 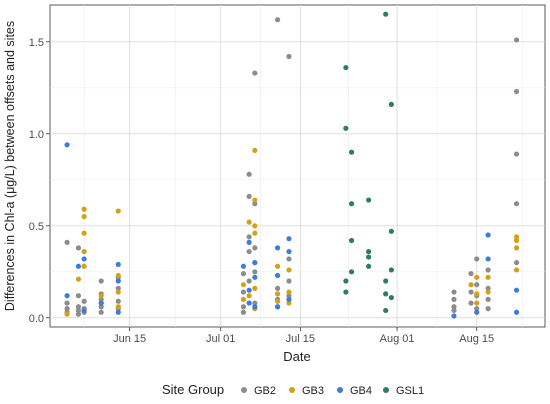 What do you see at coordinates (476, 339) in the screenshot?
I see `x-tick-label: Aug 15` at bounding box center [476, 339].